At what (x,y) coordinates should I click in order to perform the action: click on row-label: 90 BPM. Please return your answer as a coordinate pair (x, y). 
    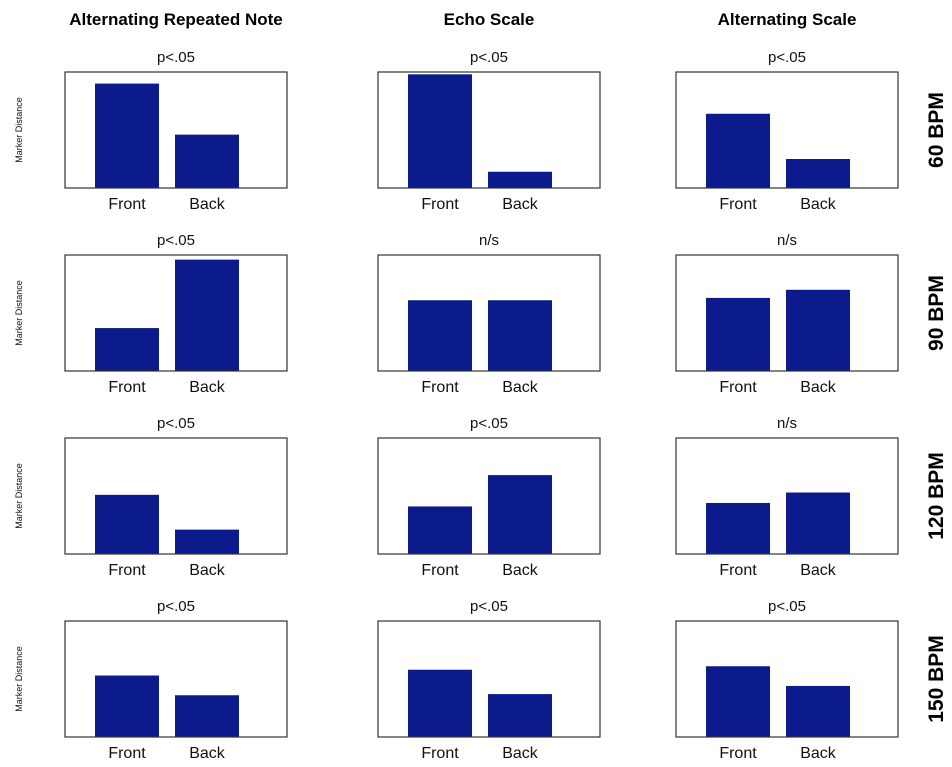
    Looking at the image, I should click on (936, 313).